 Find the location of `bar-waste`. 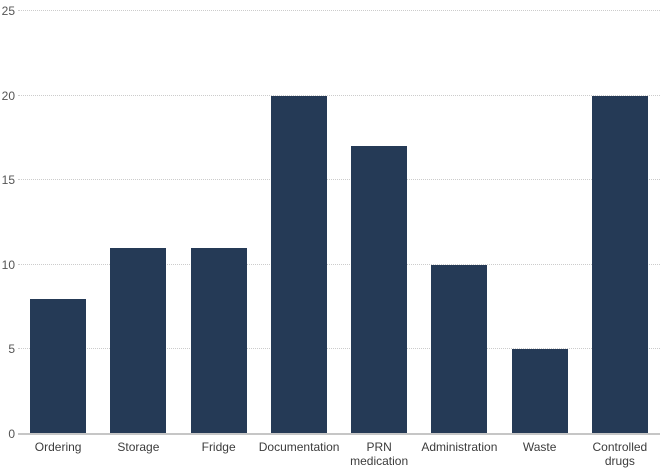

bar-waste is located at coordinates (539, 391).